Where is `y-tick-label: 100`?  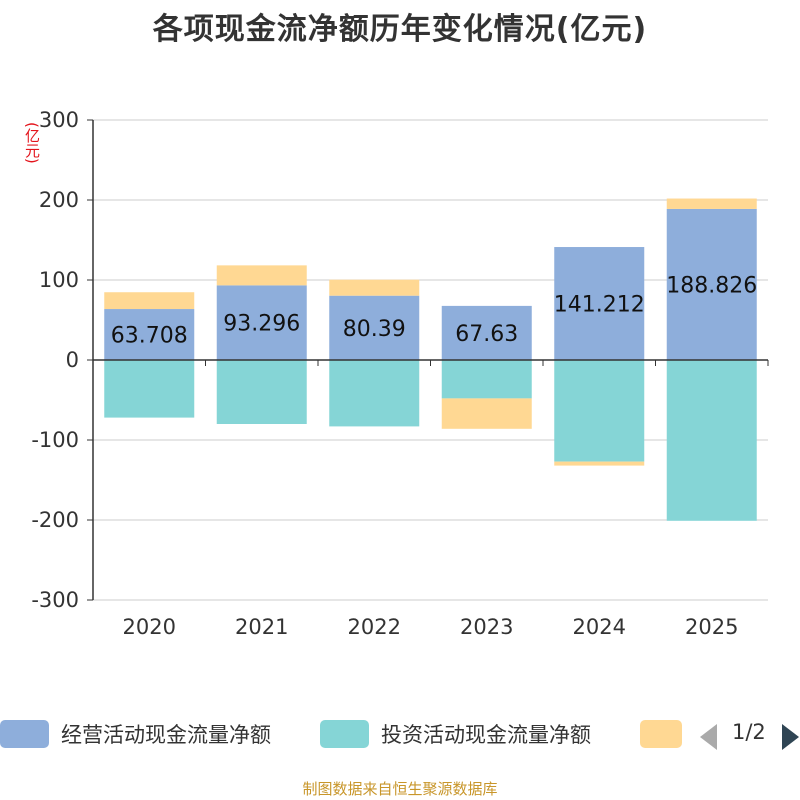
y-tick-label: 100 is located at coordinates (59, 280).